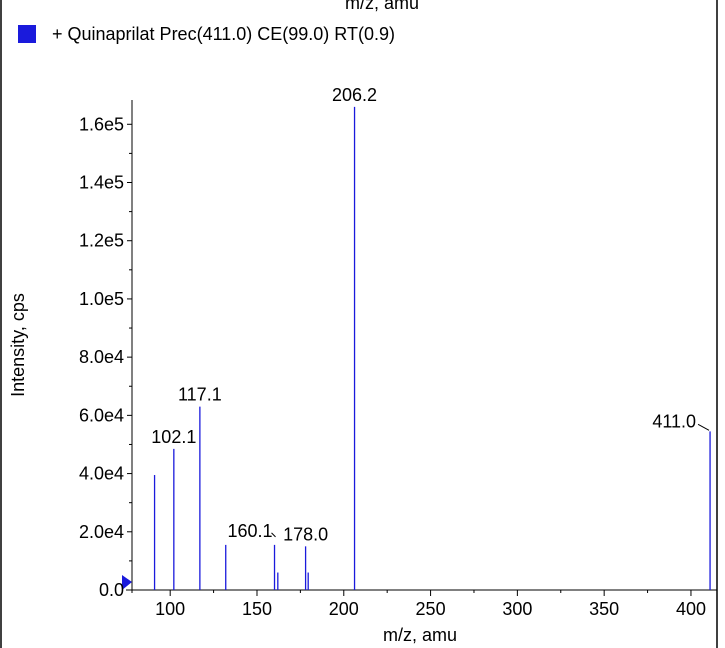 This screenshot has height=648, width=725. Describe the element at coordinates (101, 415) in the screenshot. I see `y-tick-label: 6.0e4` at that location.